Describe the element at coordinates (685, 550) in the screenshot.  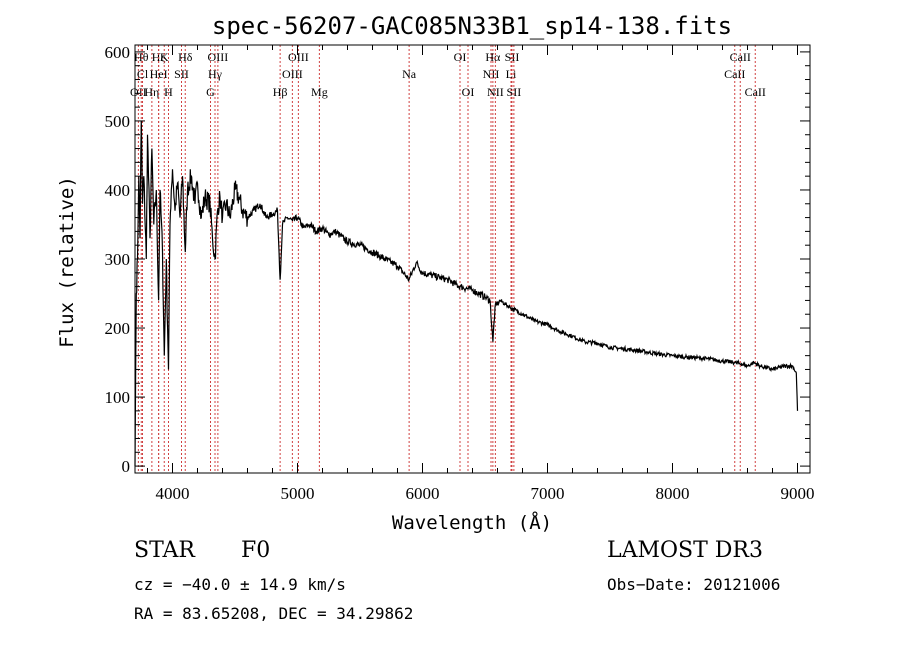
I see `survey-name: LAMOST DR3` at that location.